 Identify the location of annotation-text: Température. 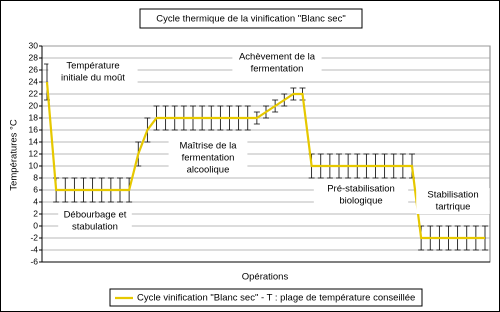
(92, 66).